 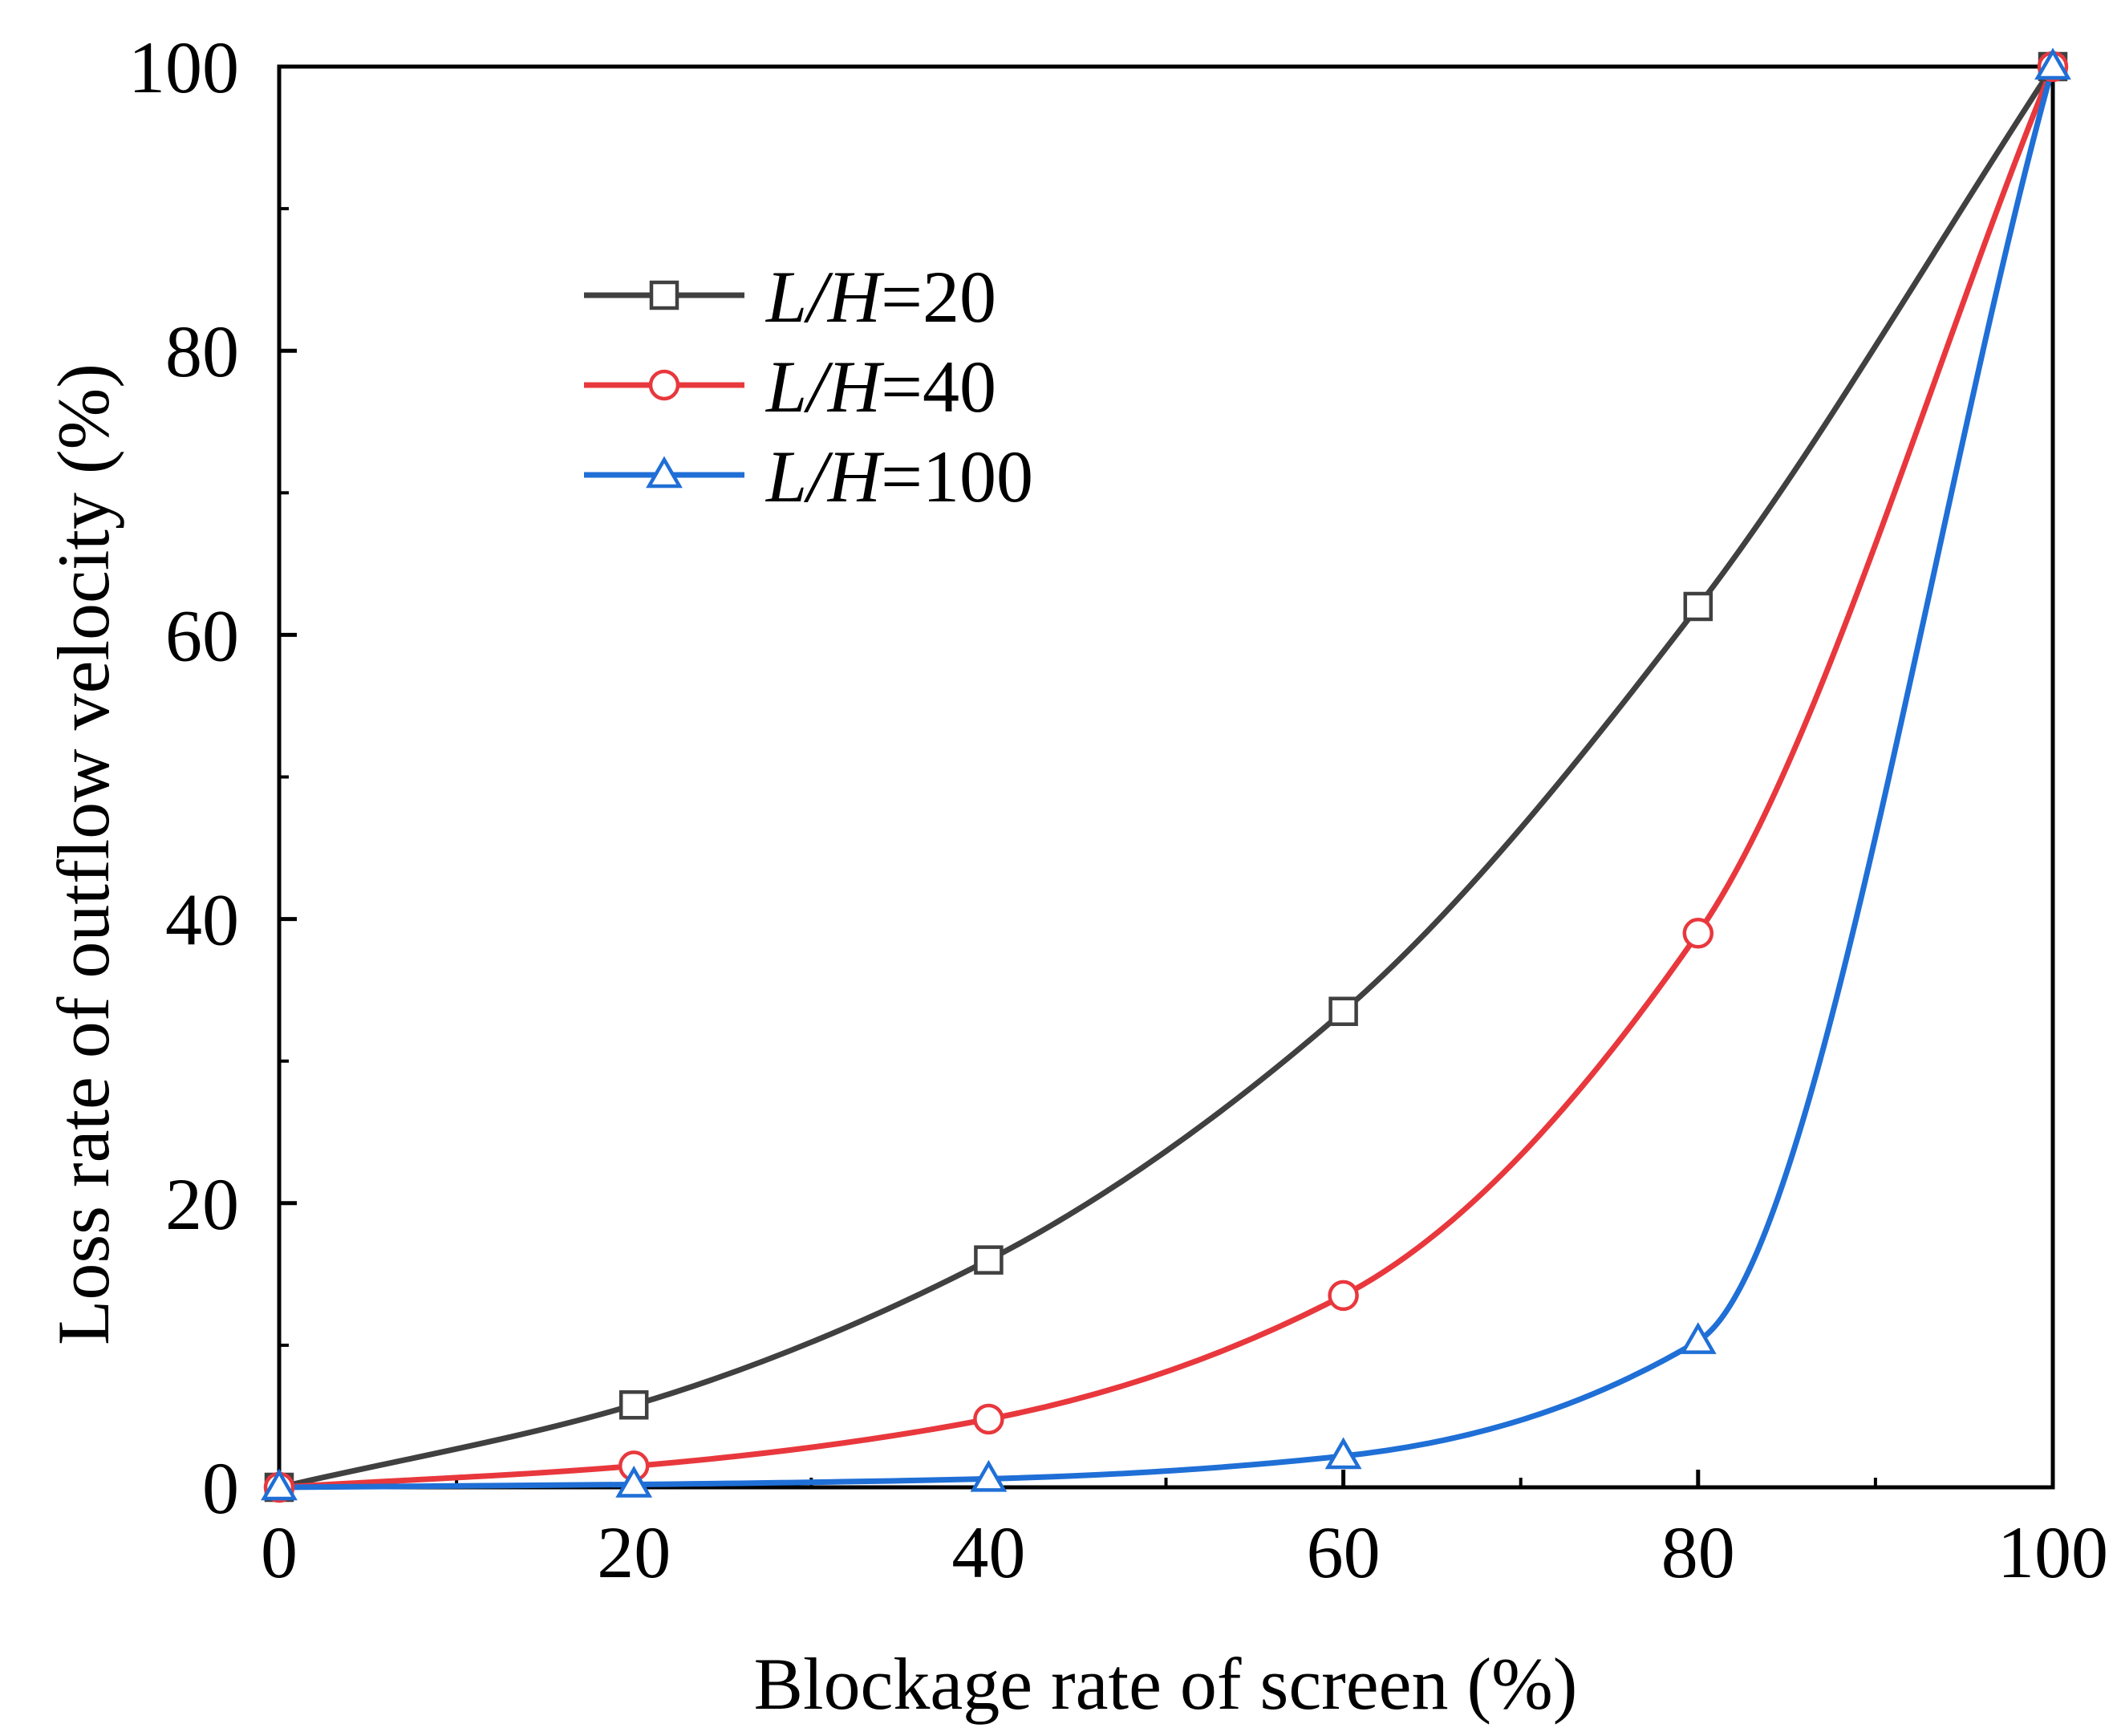 What do you see at coordinates (1344, 1552) in the screenshot?
I see `x-tick-label: 60` at bounding box center [1344, 1552].